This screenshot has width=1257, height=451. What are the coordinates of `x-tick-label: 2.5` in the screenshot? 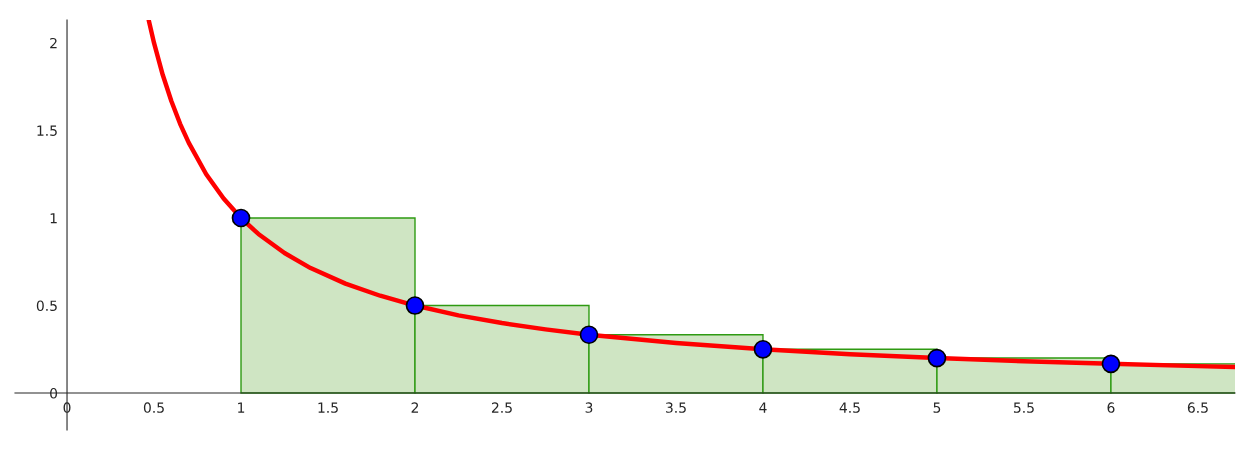 It's located at (501, 407).